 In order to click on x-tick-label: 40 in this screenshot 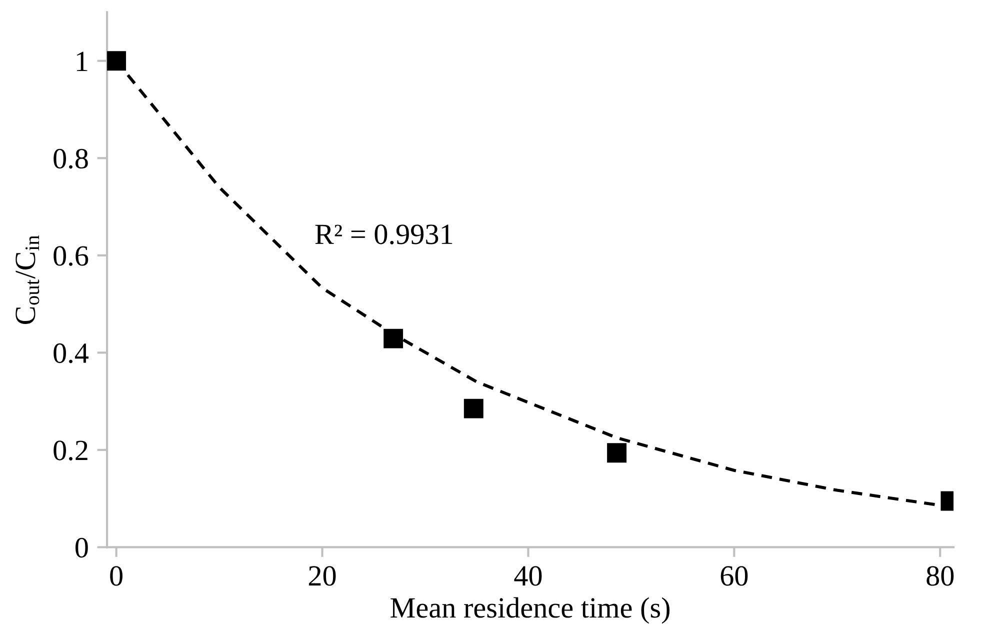, I will do `click(528, 576)`.